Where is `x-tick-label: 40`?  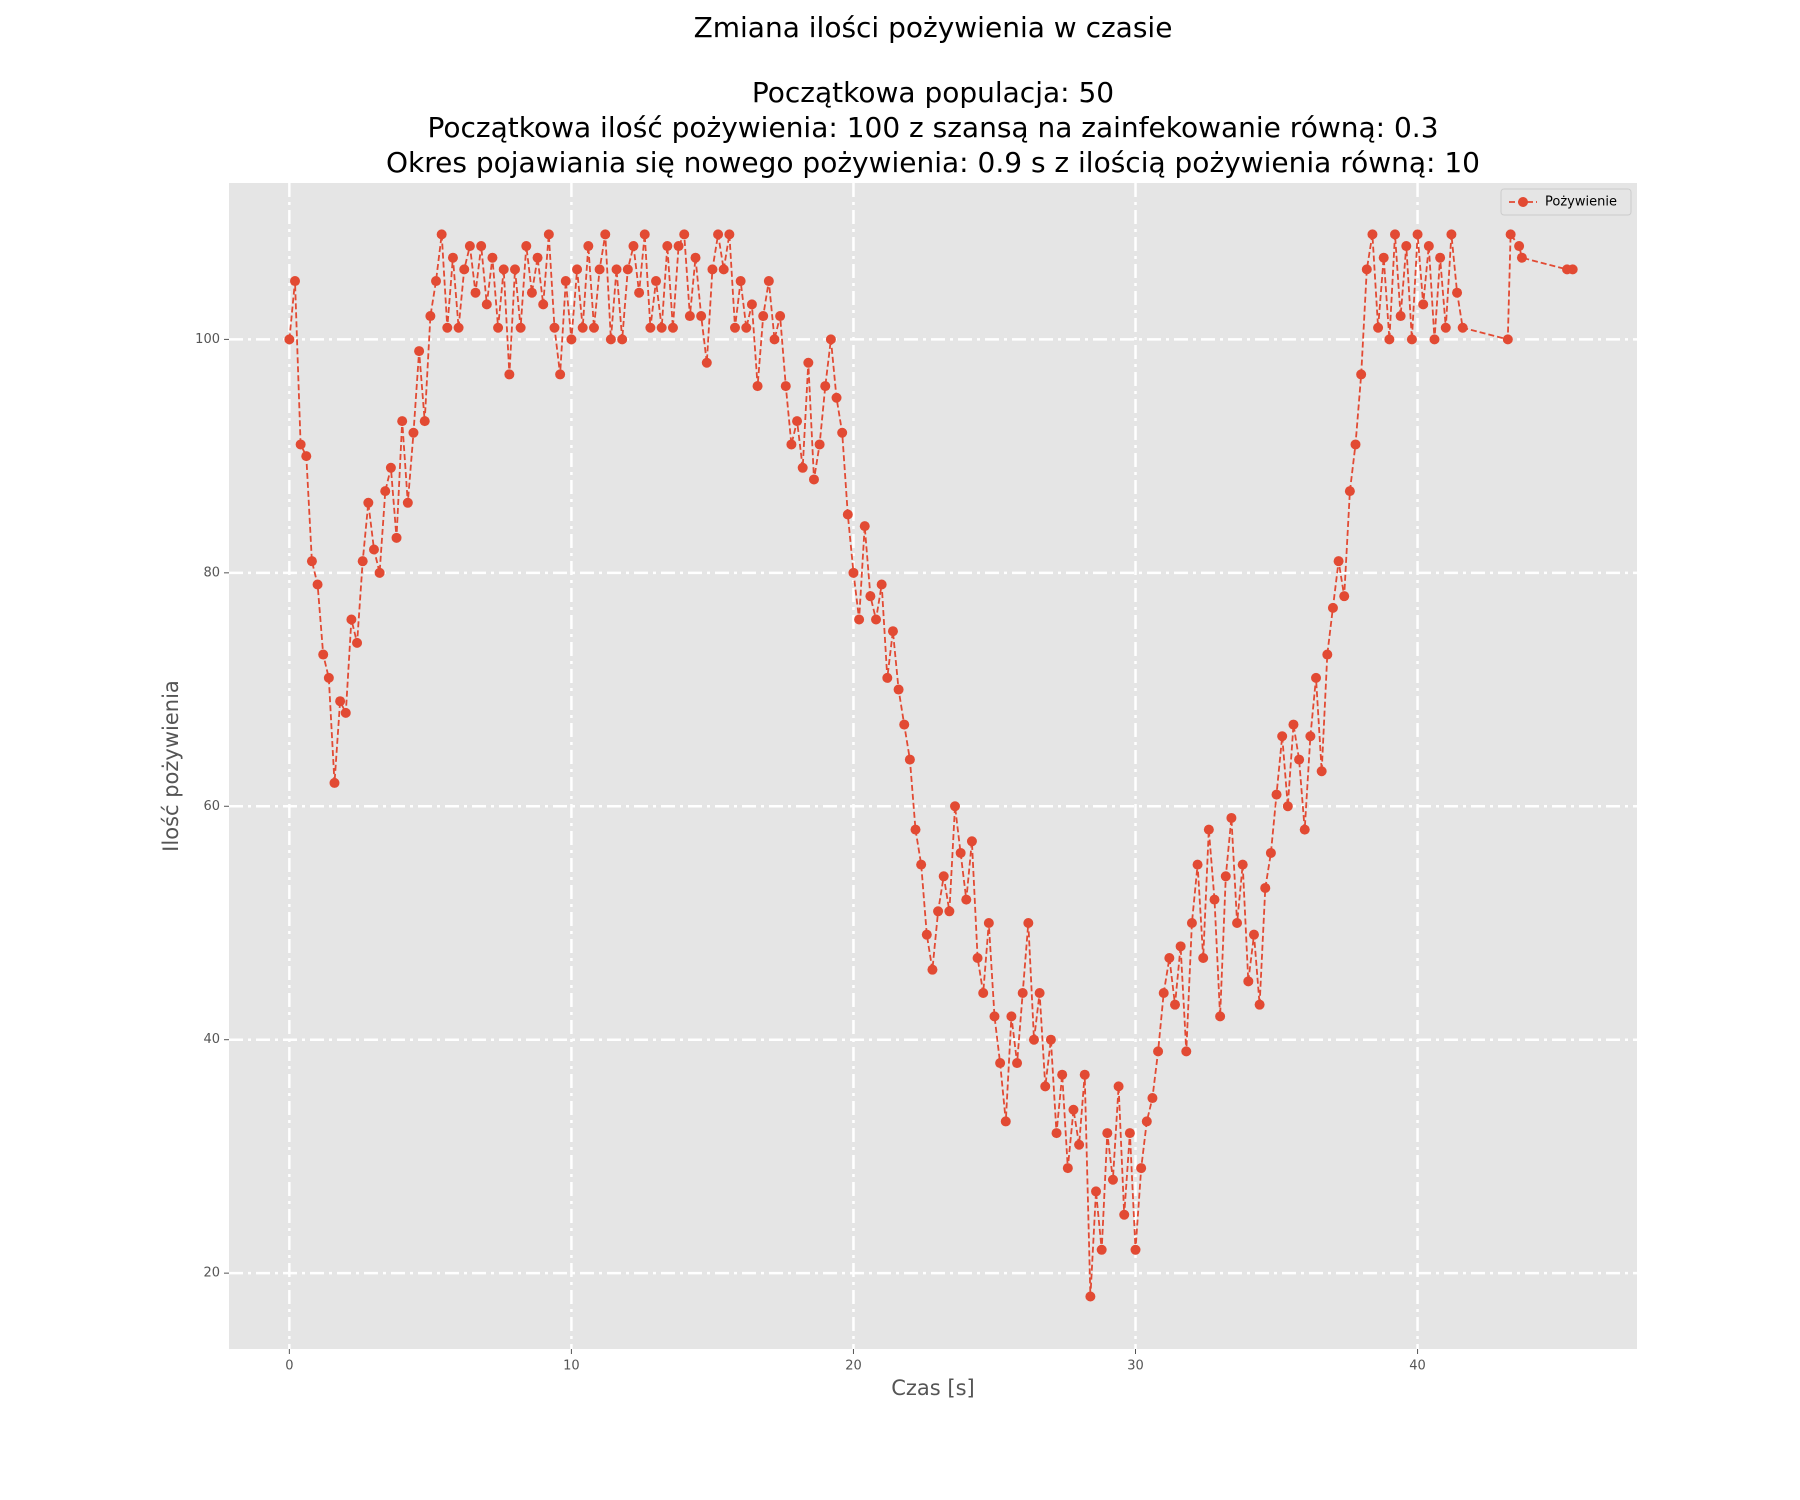 x-tick-label: 40 is located at coordinates (1417, 1366).